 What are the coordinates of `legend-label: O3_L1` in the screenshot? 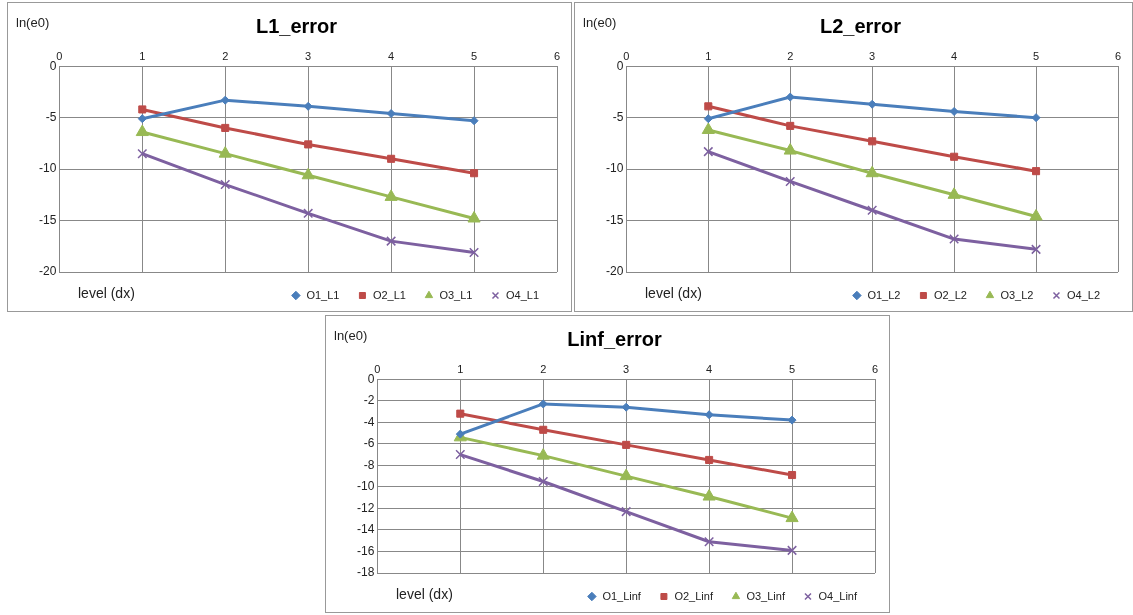 It's located at (456, 294).